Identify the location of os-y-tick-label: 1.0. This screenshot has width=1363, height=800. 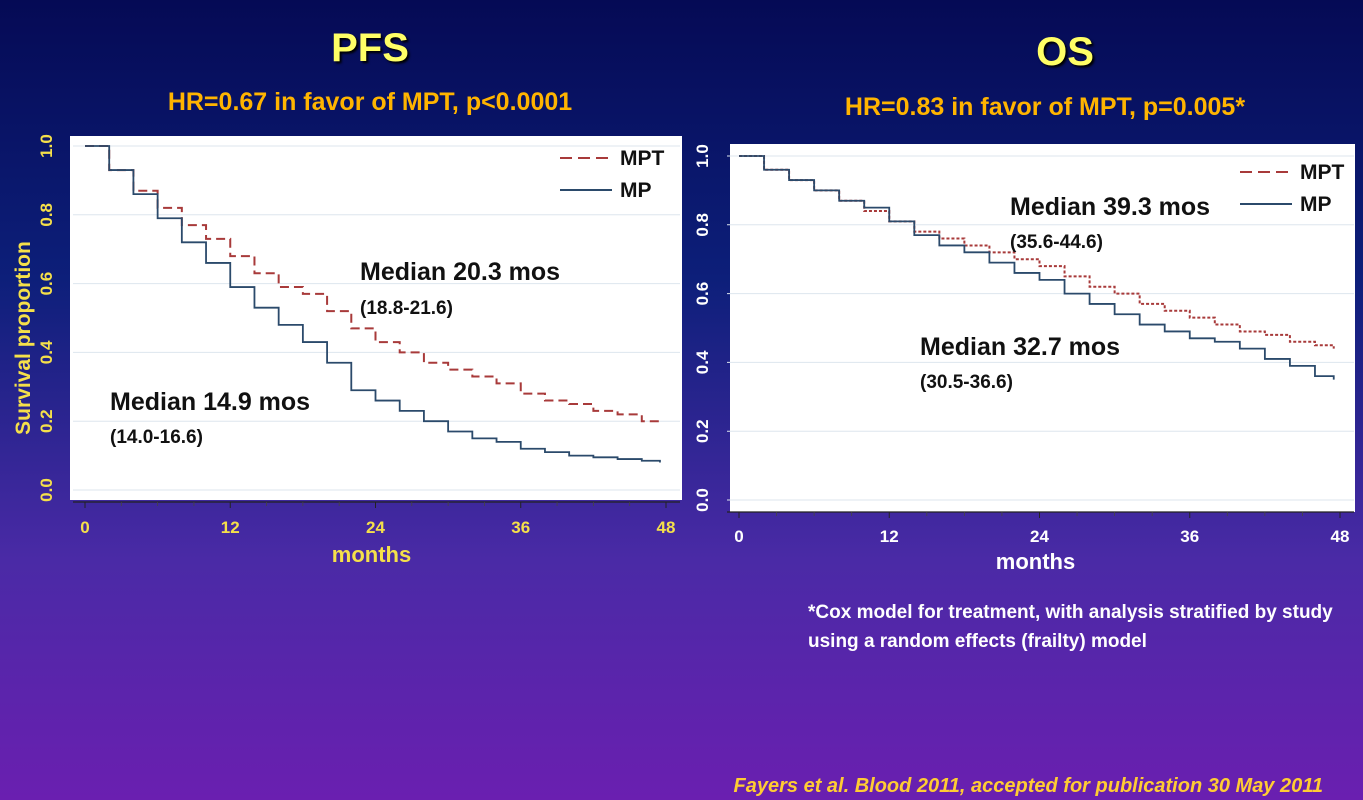
(702, 156).